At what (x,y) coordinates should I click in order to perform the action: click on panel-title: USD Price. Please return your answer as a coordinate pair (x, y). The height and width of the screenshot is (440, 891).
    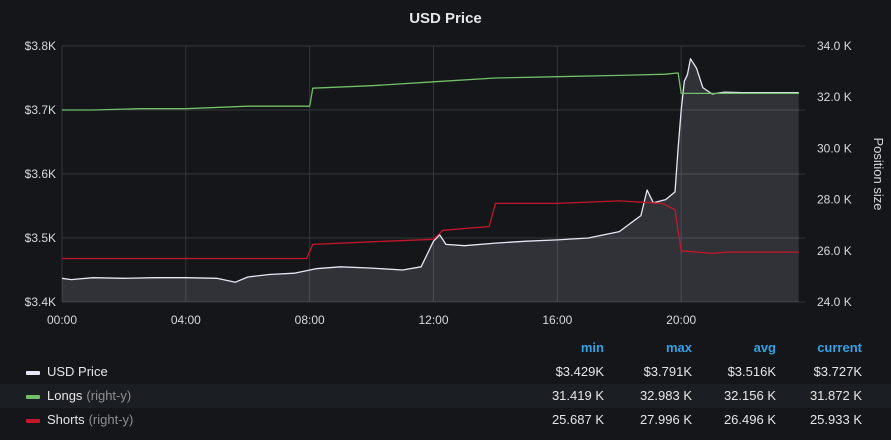
    Looking at the image, I should click on (445, 18).